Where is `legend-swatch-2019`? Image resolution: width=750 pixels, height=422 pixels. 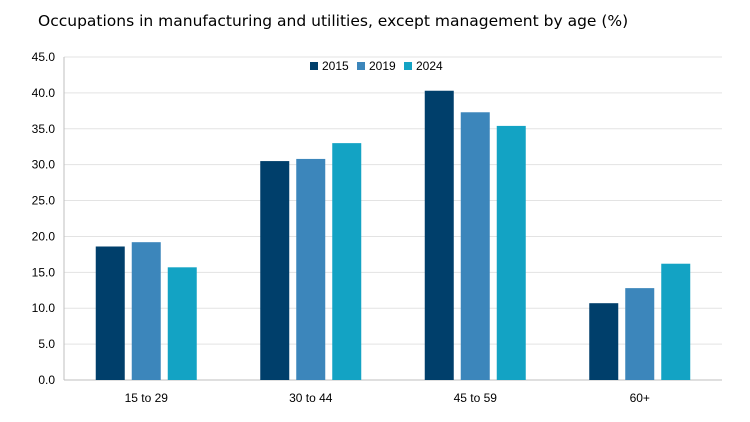 legend-swatch-2019 is located at coordinates (361, 66).